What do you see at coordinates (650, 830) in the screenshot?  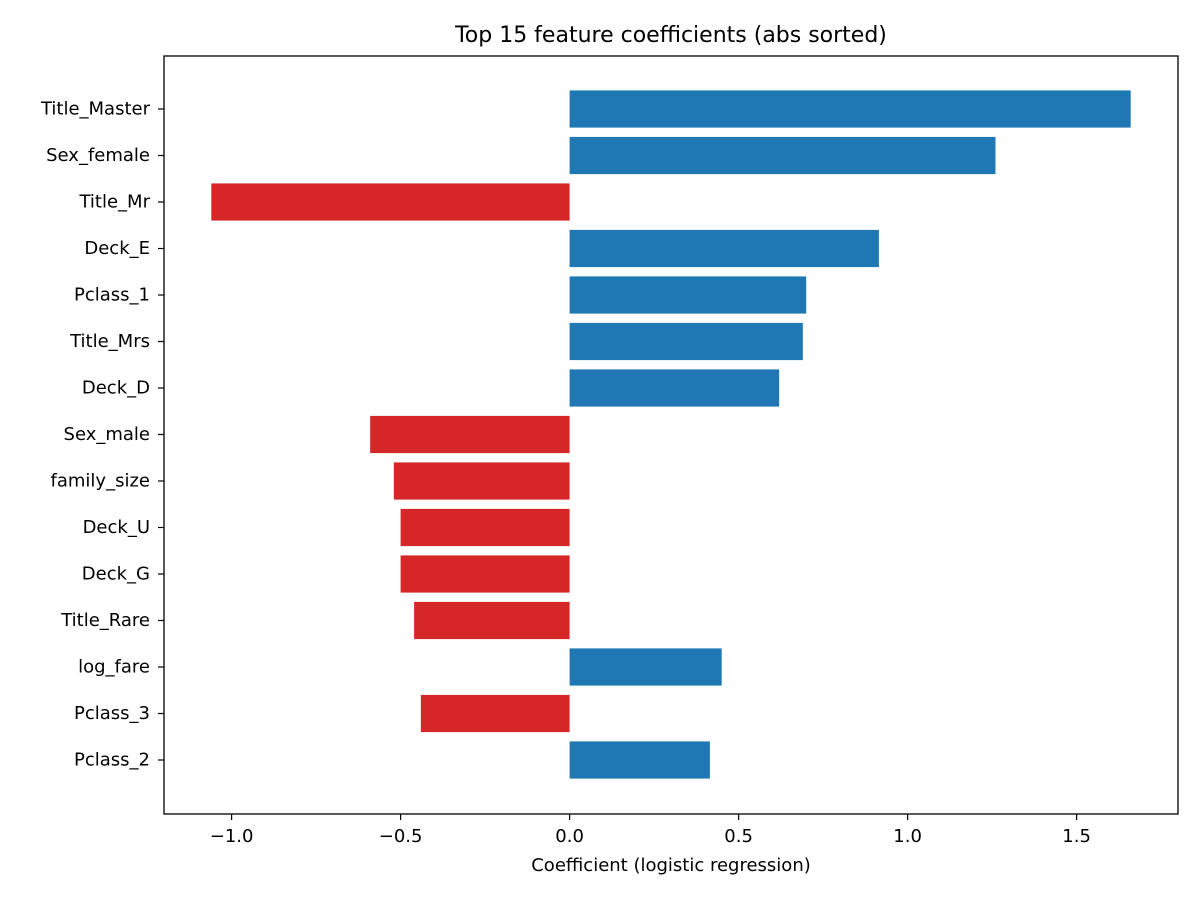 I see `x-axis-ticks: −1.0 −0.5 0.0 0.5 1.0 1.5` at bounding box center [650, 830].